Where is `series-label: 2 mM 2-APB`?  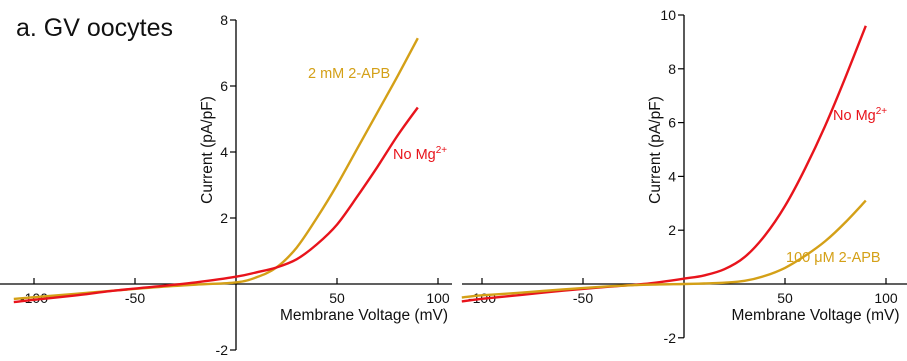 series-label: 2 mM 2-APB is located at coordinates (349, 74).